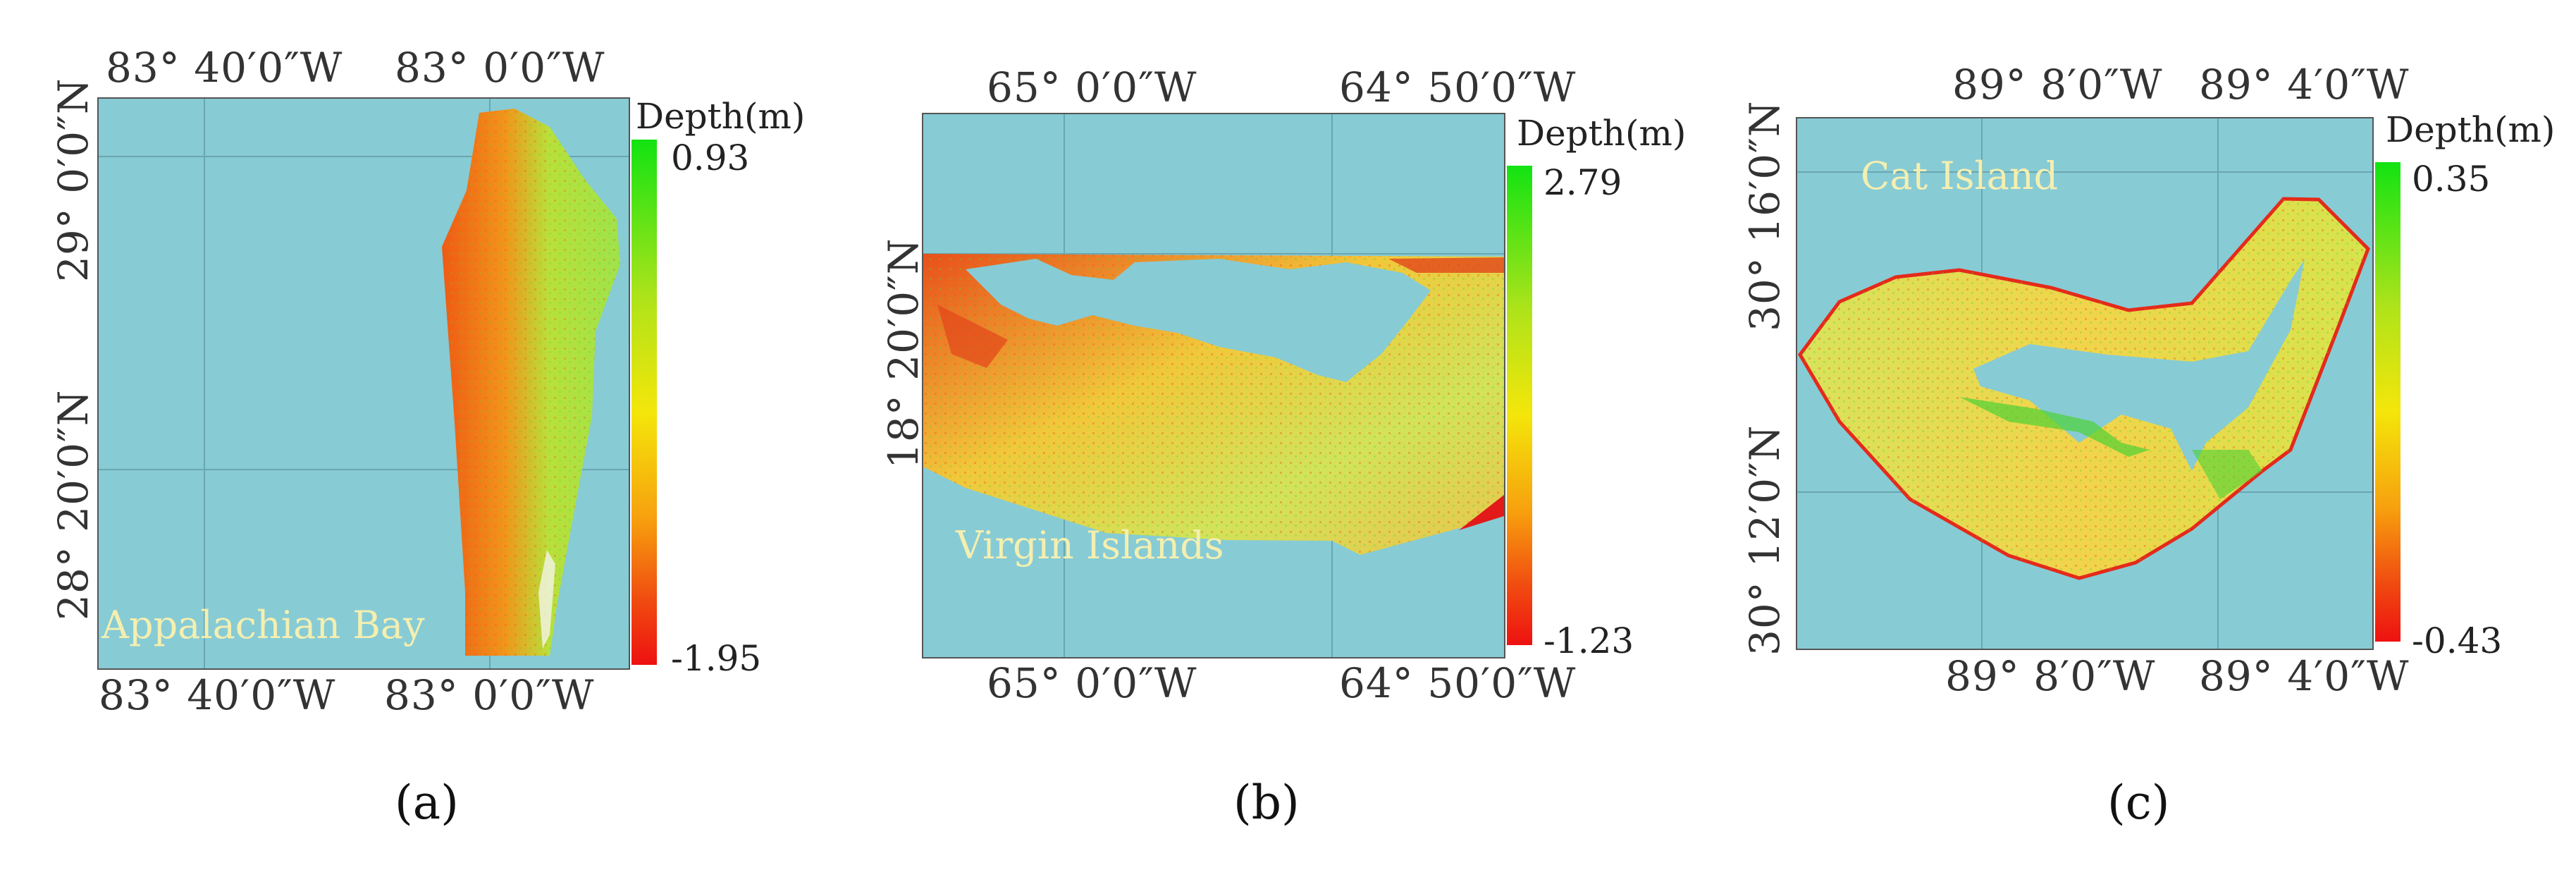  What do you see at coordinates (217, 695) in the screenshot?
I see `bottom-tick-label: 83° 40′0″W` at bounding box center [217, 695].